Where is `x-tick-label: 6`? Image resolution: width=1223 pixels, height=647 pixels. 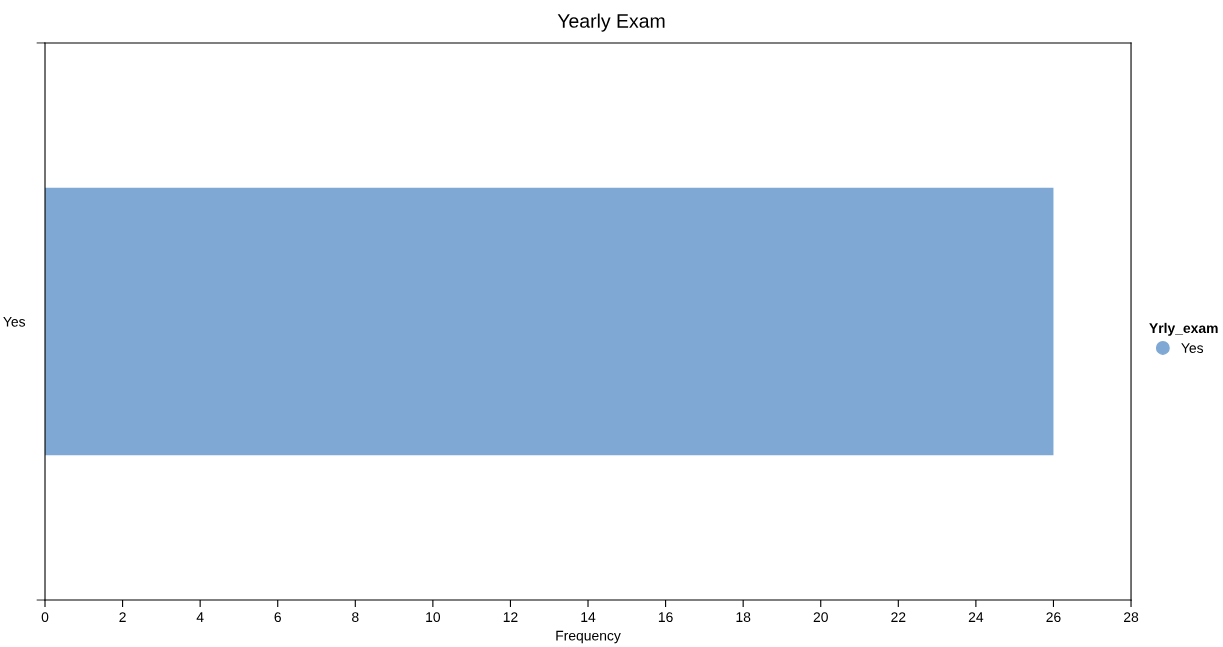 x-tick-label: 6 is located at coordinates (277, 617).